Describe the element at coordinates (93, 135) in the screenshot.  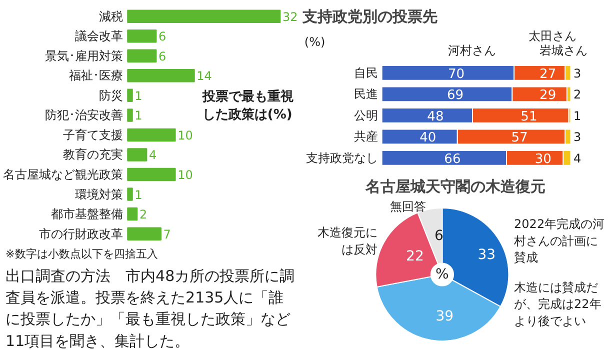
I see `y-tick-label: 子育て支援` at that location.